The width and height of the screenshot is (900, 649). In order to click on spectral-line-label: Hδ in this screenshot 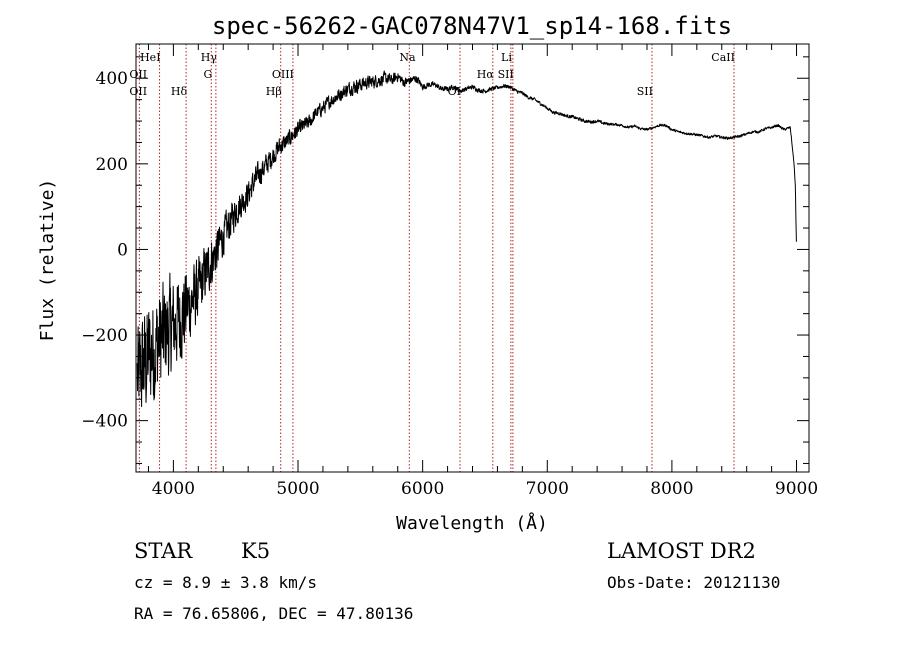, I will do `click(179, 91)`.